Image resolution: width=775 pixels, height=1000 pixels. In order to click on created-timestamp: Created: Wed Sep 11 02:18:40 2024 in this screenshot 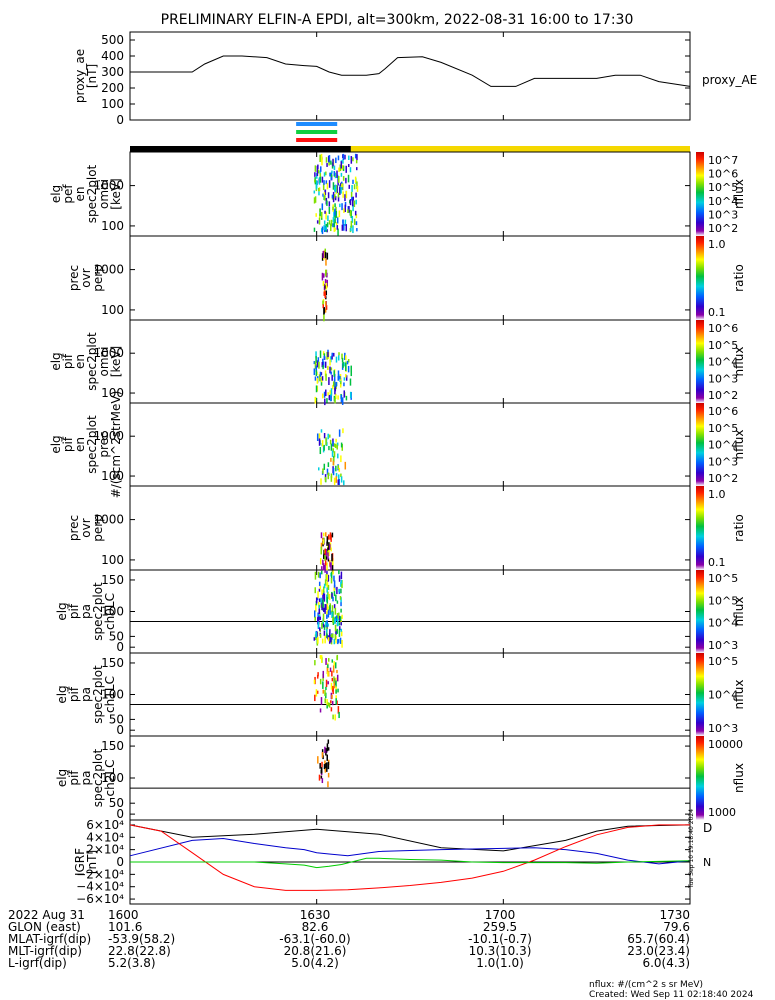, I will do `click(671, 995)`.